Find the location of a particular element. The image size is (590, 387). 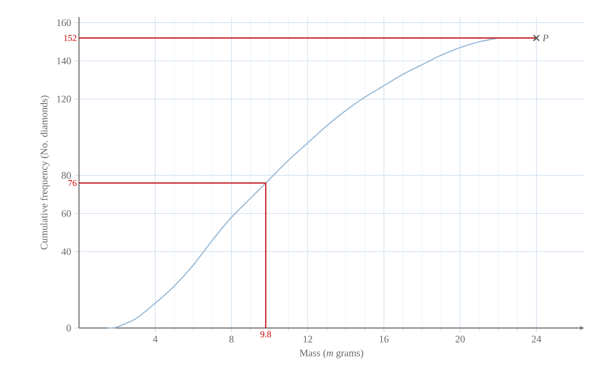

x-tick-label: 8 is located at coordinates (231, 339).